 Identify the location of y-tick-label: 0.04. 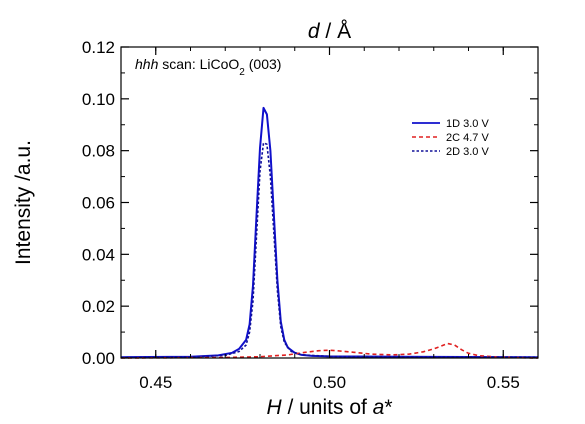
(98, 254).